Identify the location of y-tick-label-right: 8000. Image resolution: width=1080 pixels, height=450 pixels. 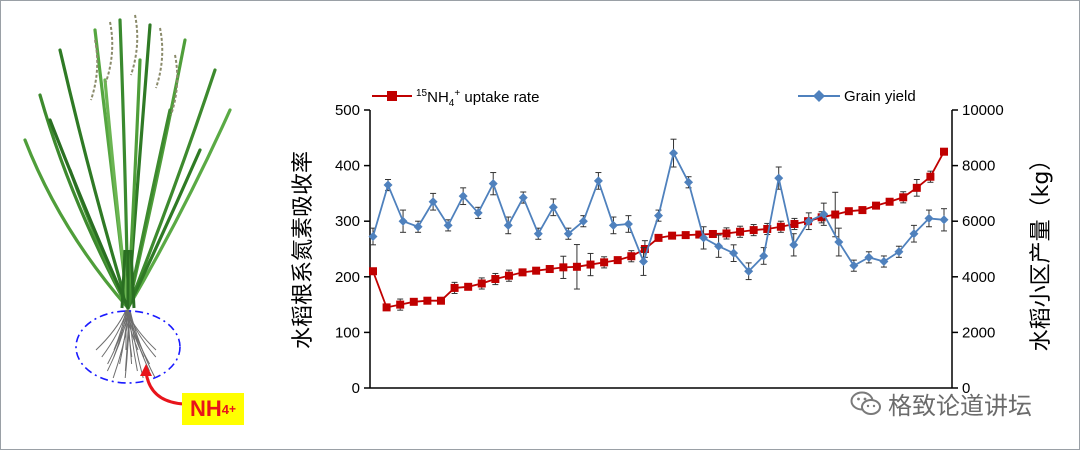
(978, 166).